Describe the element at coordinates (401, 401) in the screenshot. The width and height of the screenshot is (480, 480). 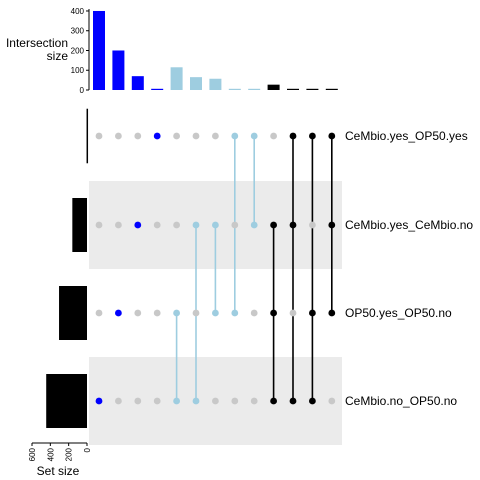
I see `set-label-3: CeMbio.no_OP50.no` at that location.